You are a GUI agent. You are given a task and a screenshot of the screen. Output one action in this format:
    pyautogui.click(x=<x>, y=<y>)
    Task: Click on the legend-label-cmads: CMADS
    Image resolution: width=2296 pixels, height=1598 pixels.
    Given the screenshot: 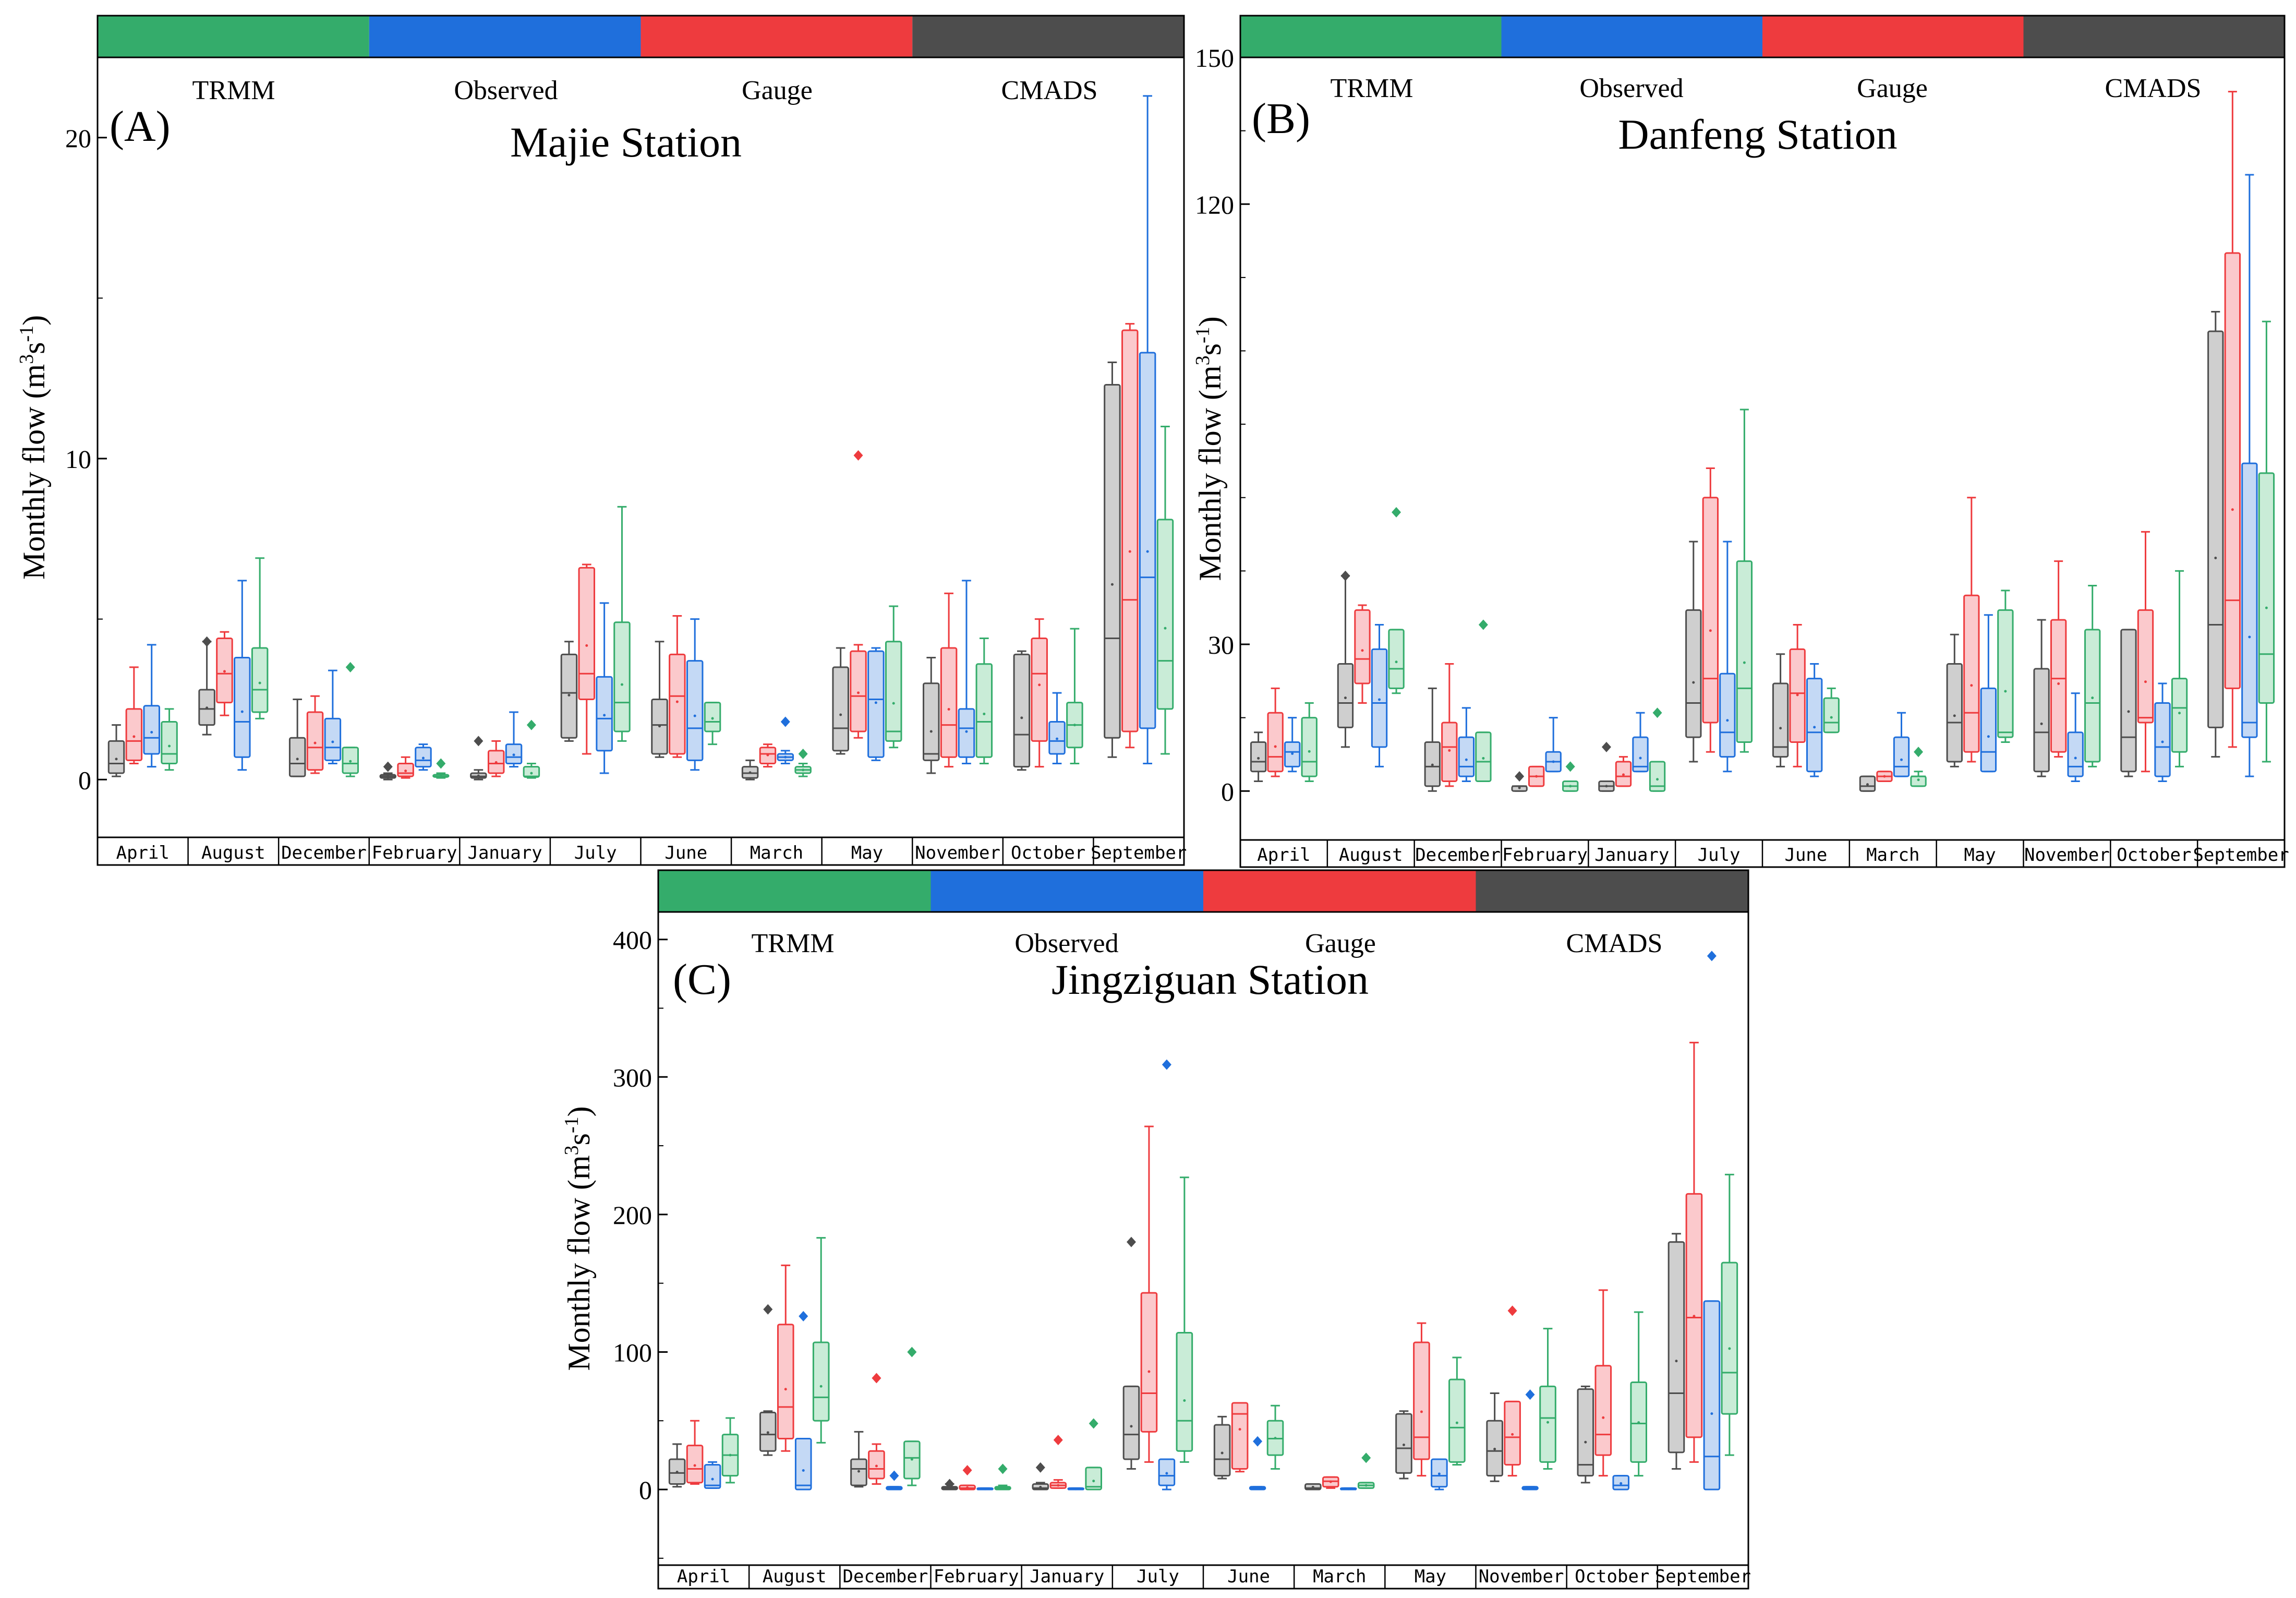 What is the action you would take?
    pyautogui.click(x=2153, y=89)
    